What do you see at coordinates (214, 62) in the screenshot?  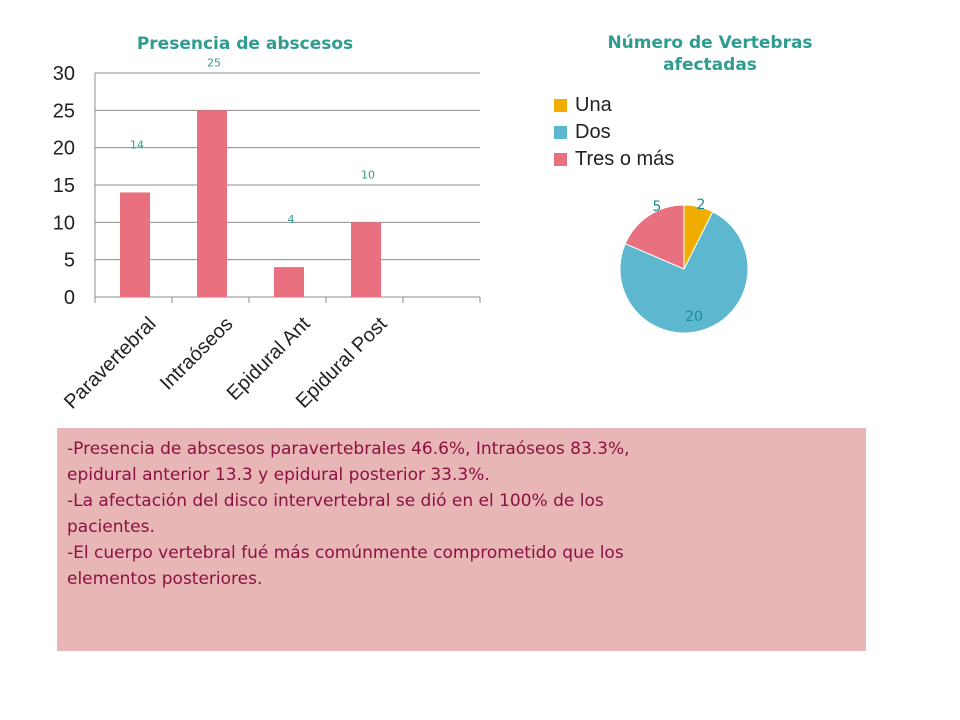 I see `bar-data-label: 25` at bounding box center [214, 62].